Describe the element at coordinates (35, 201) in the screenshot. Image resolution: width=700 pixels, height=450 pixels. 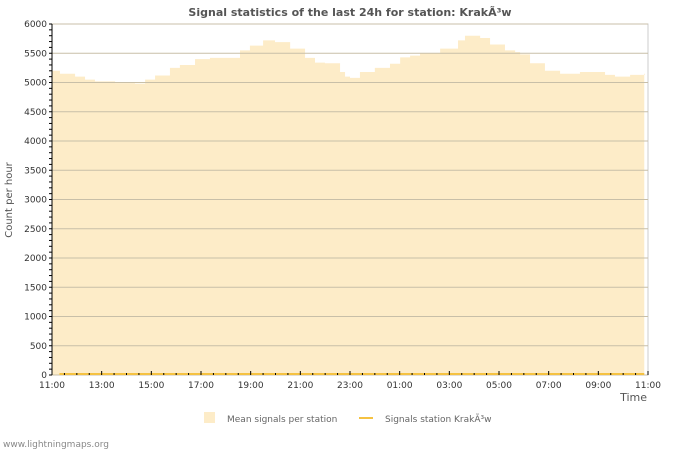
I see `y-tick-label: 3000` at that location.